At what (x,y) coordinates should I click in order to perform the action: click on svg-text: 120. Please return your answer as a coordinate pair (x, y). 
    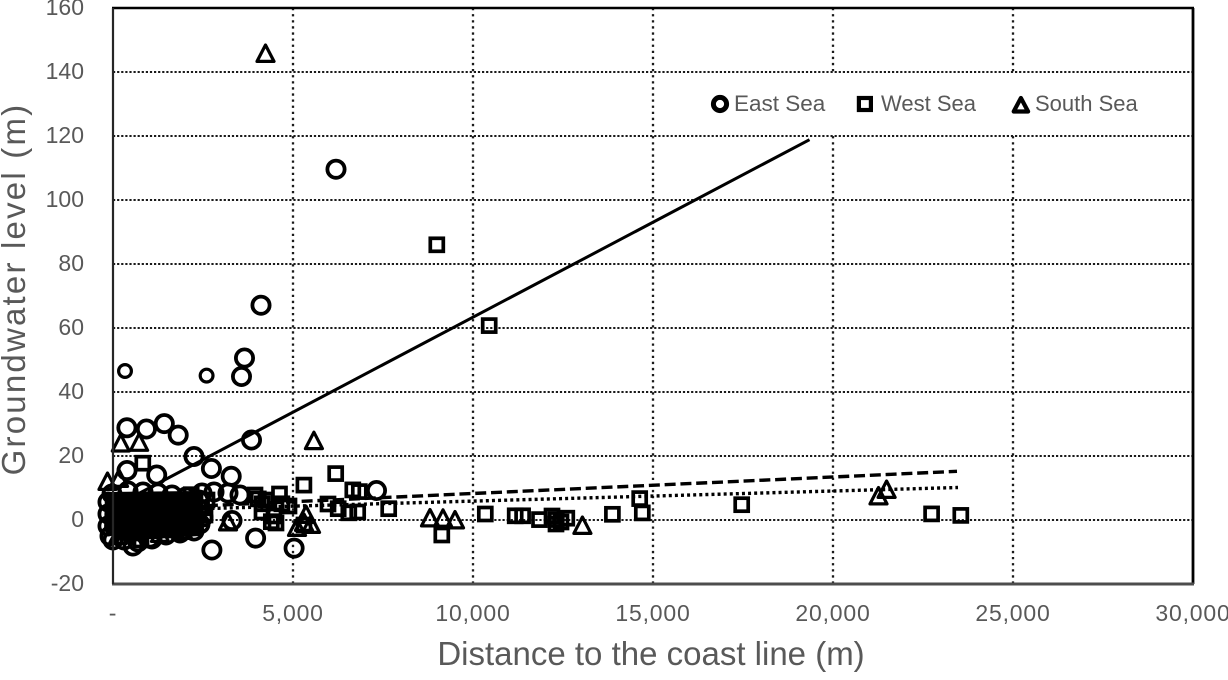
    Looking at the image, I should click on (65, 135).